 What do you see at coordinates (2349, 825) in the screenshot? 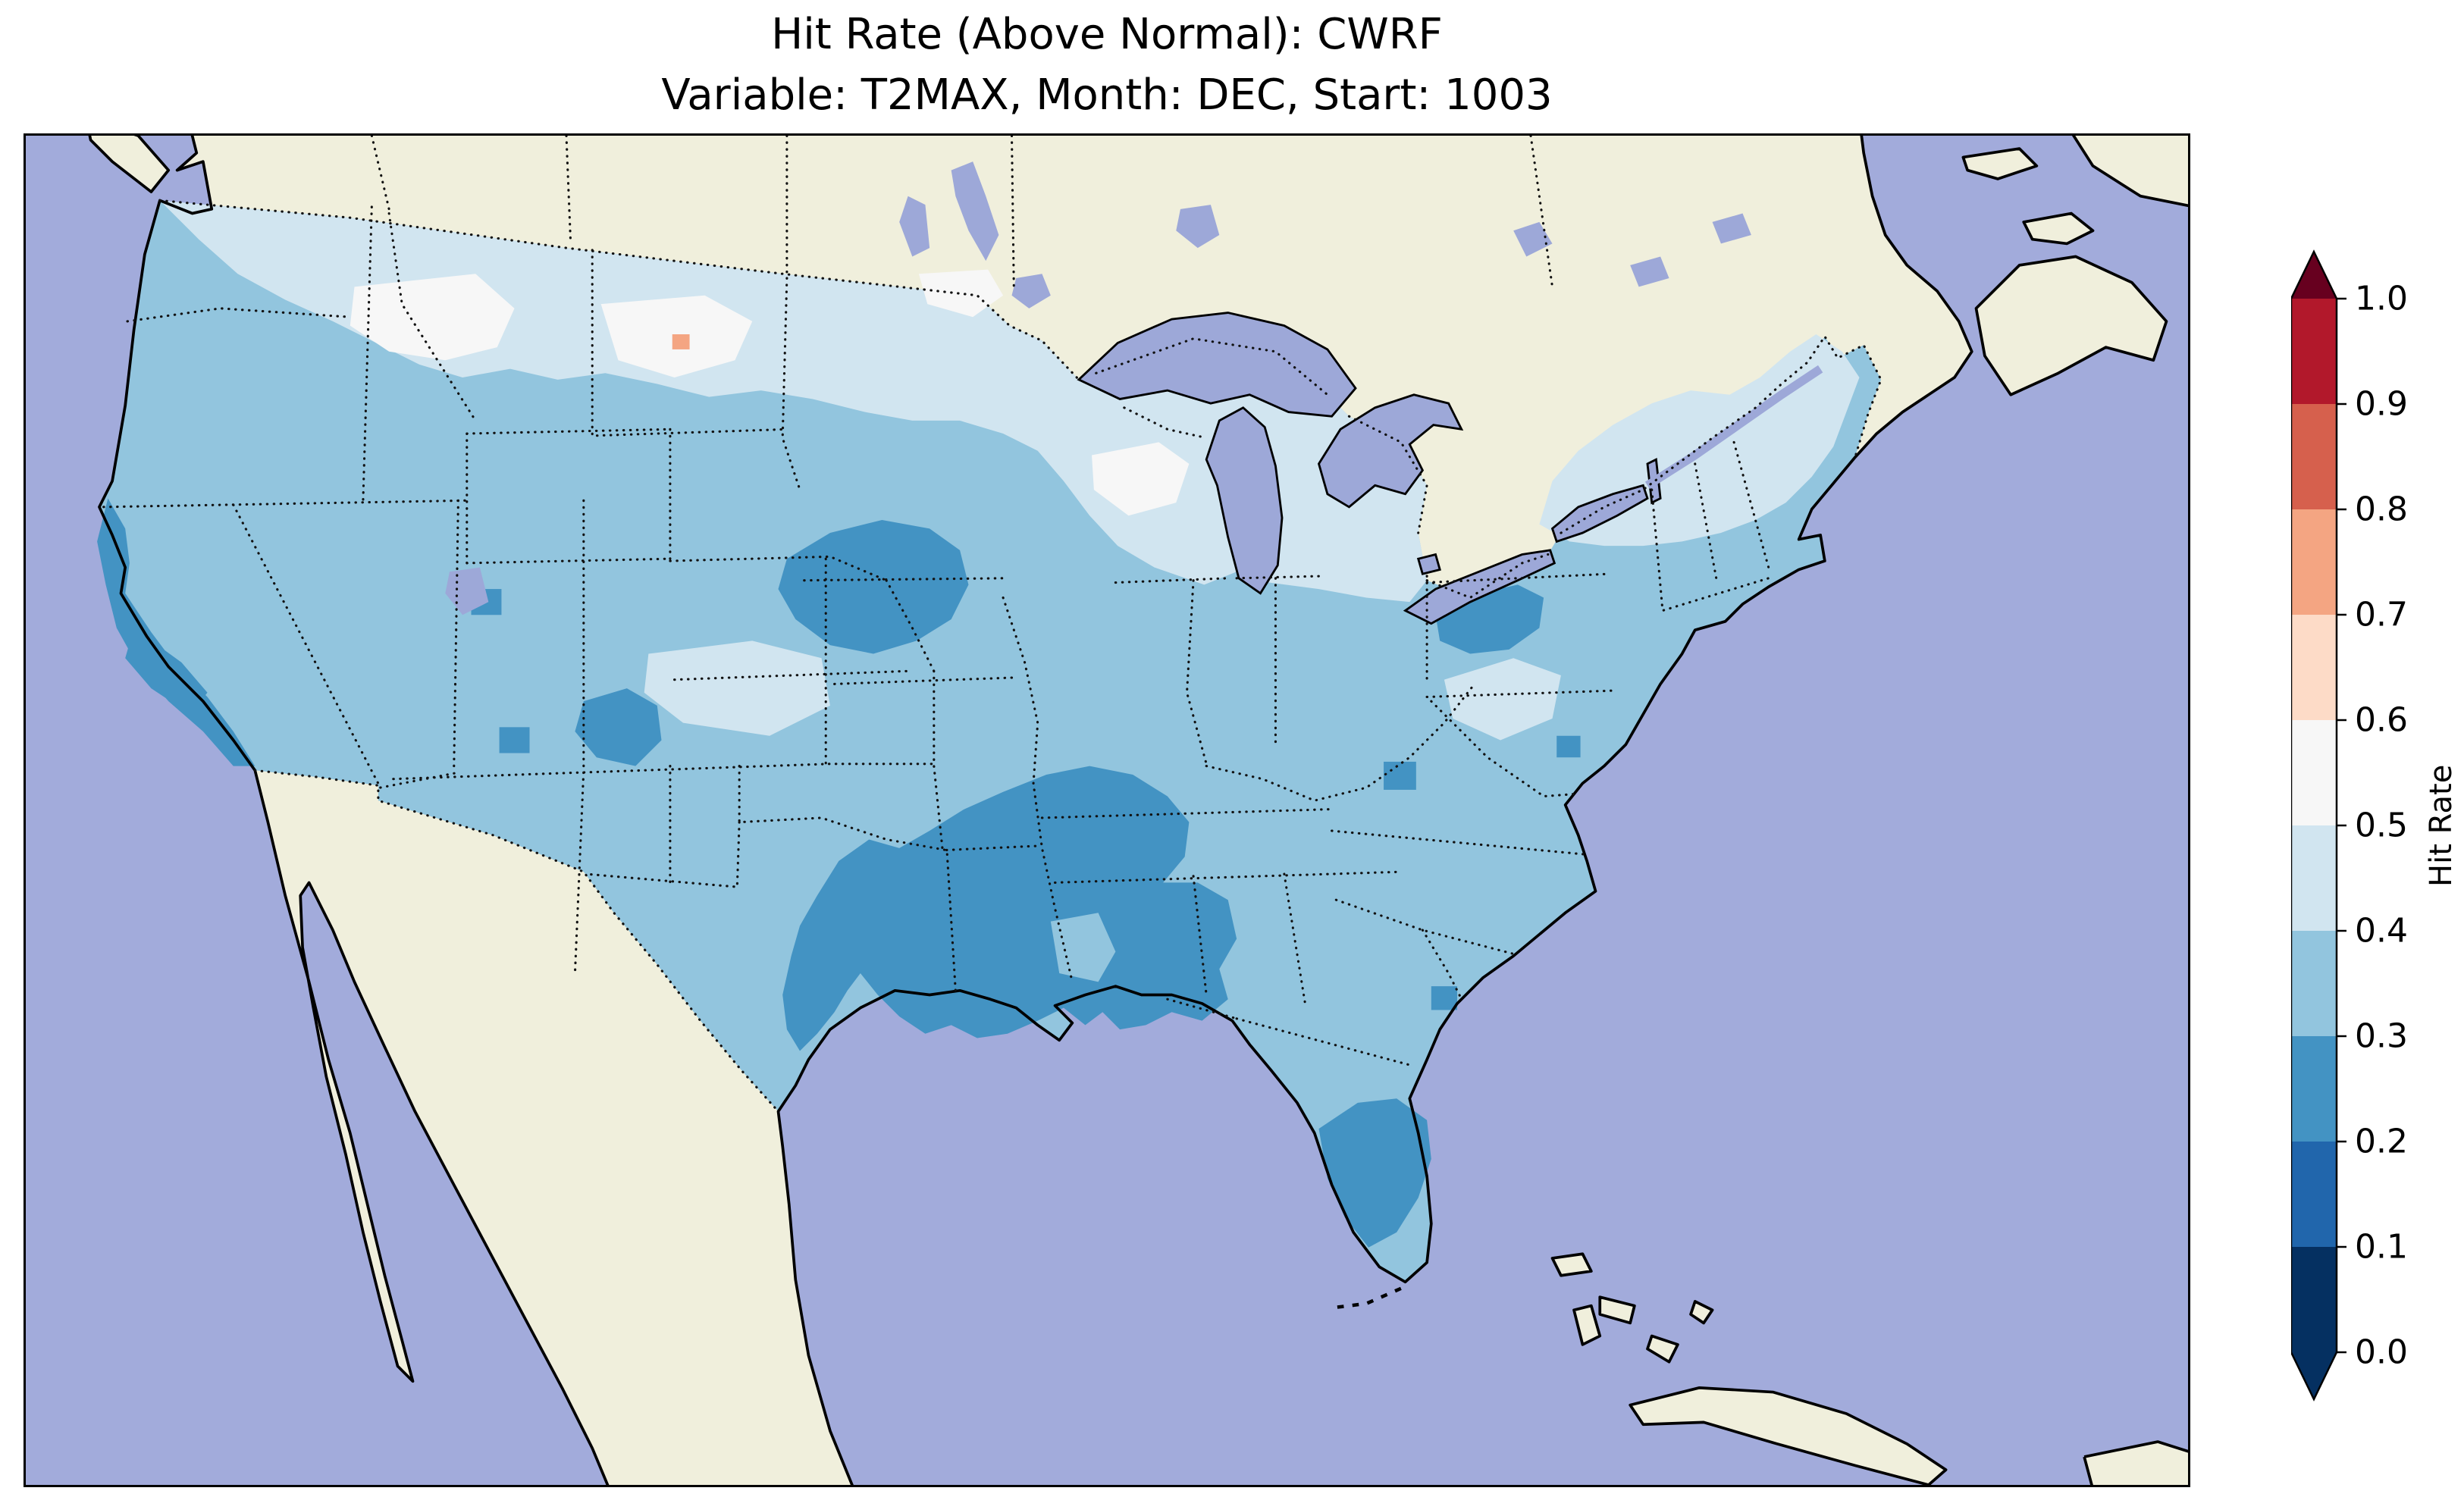
I see `colorbar-svg: 1.0 0.9 0.8 0.7 0.6 0.5 0.4 0.3 0.2 0.1 0.0` at bounding box center [2349, 825].